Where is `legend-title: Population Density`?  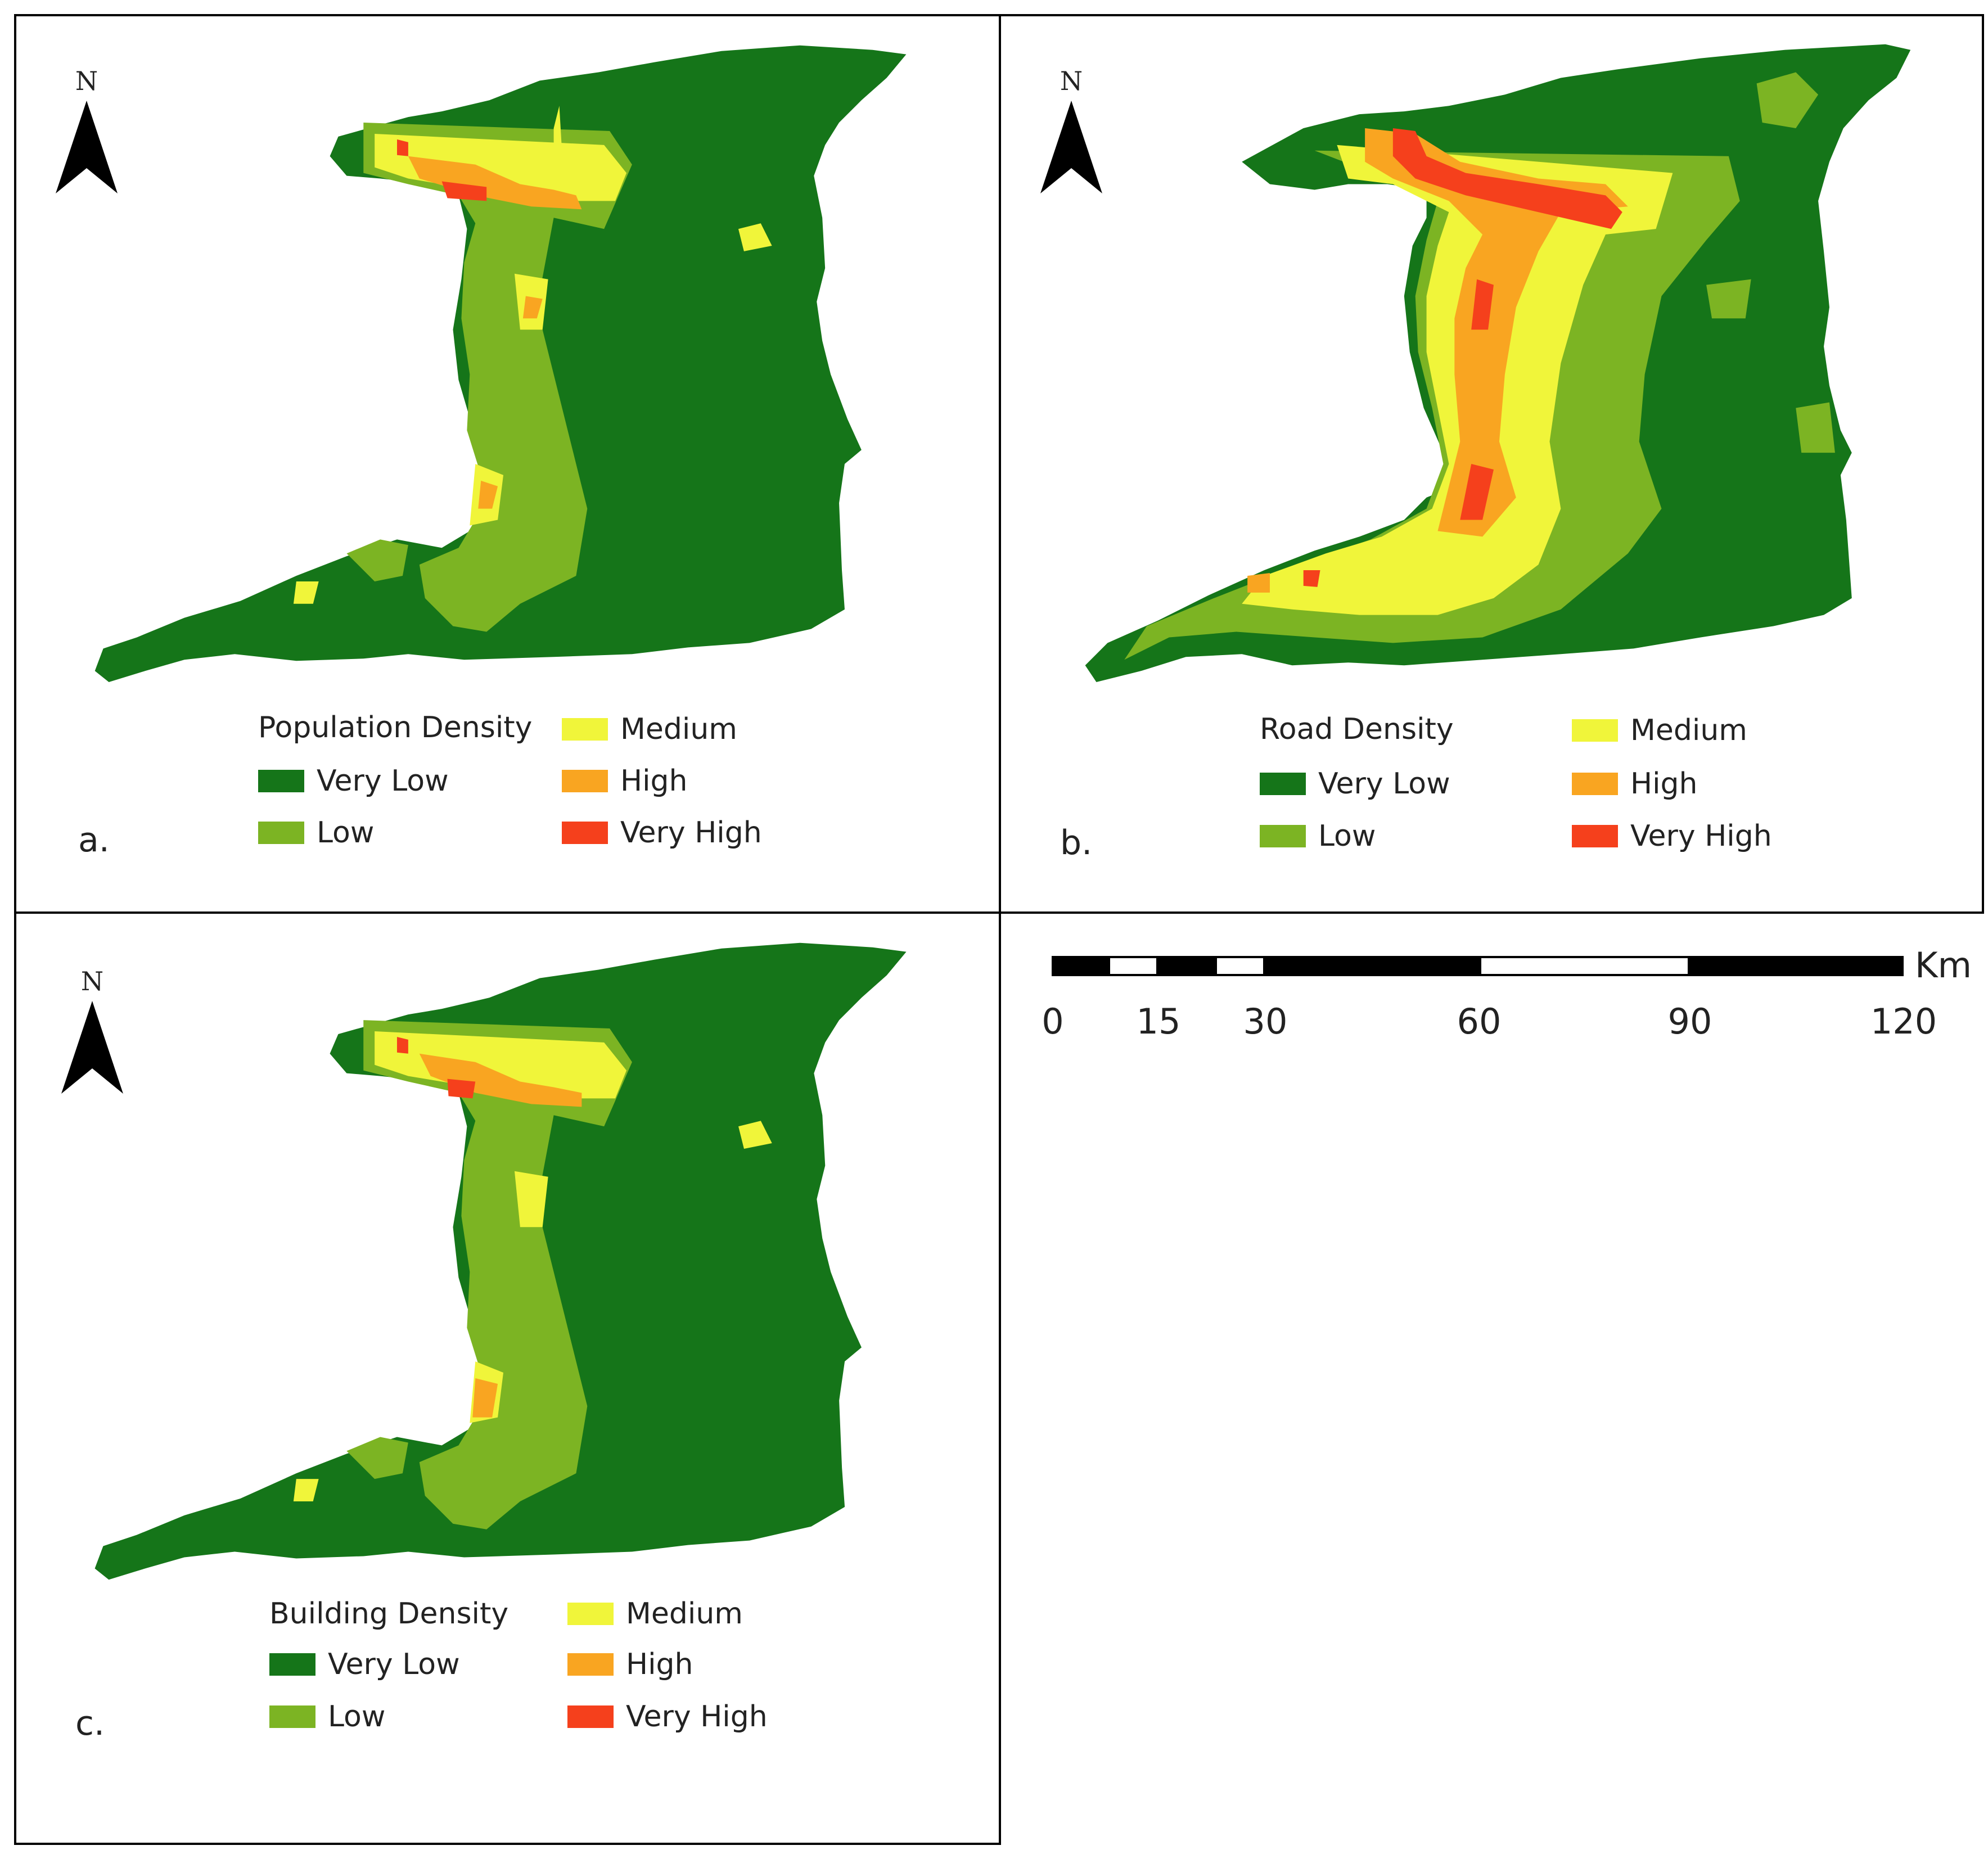
legend-title: Population Density is located at coordinates (396, 727).